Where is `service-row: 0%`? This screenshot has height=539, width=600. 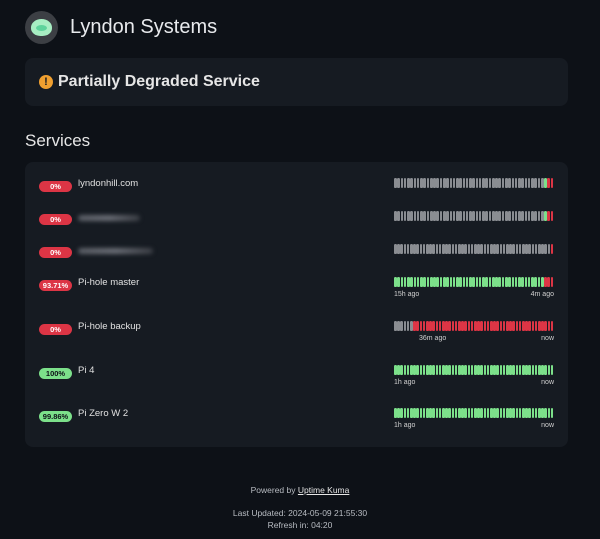 service-row: 0% is located at coordinates (296, 259).